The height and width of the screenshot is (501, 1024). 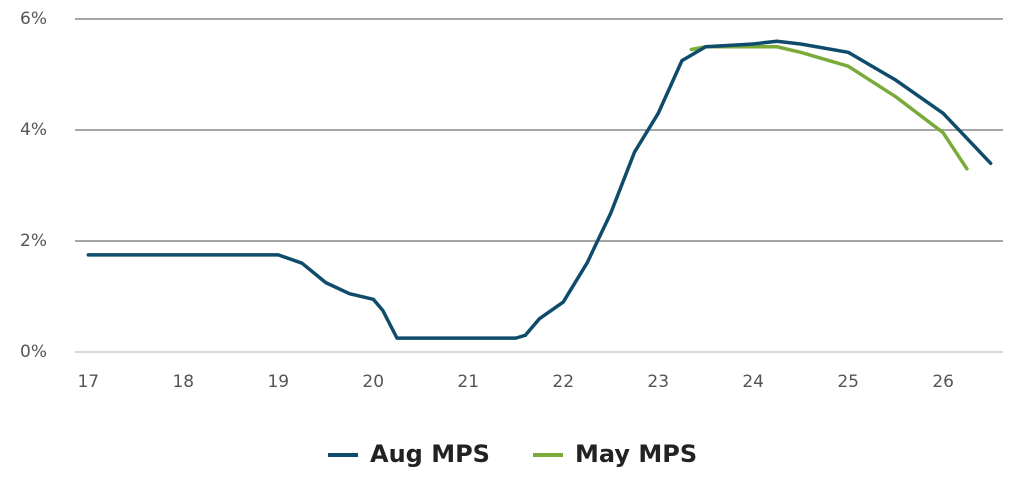 What do you see at coordinates (183, 382) in the screenshot?
I see `x-tick-label: 18` at bounding box center [183, 382].